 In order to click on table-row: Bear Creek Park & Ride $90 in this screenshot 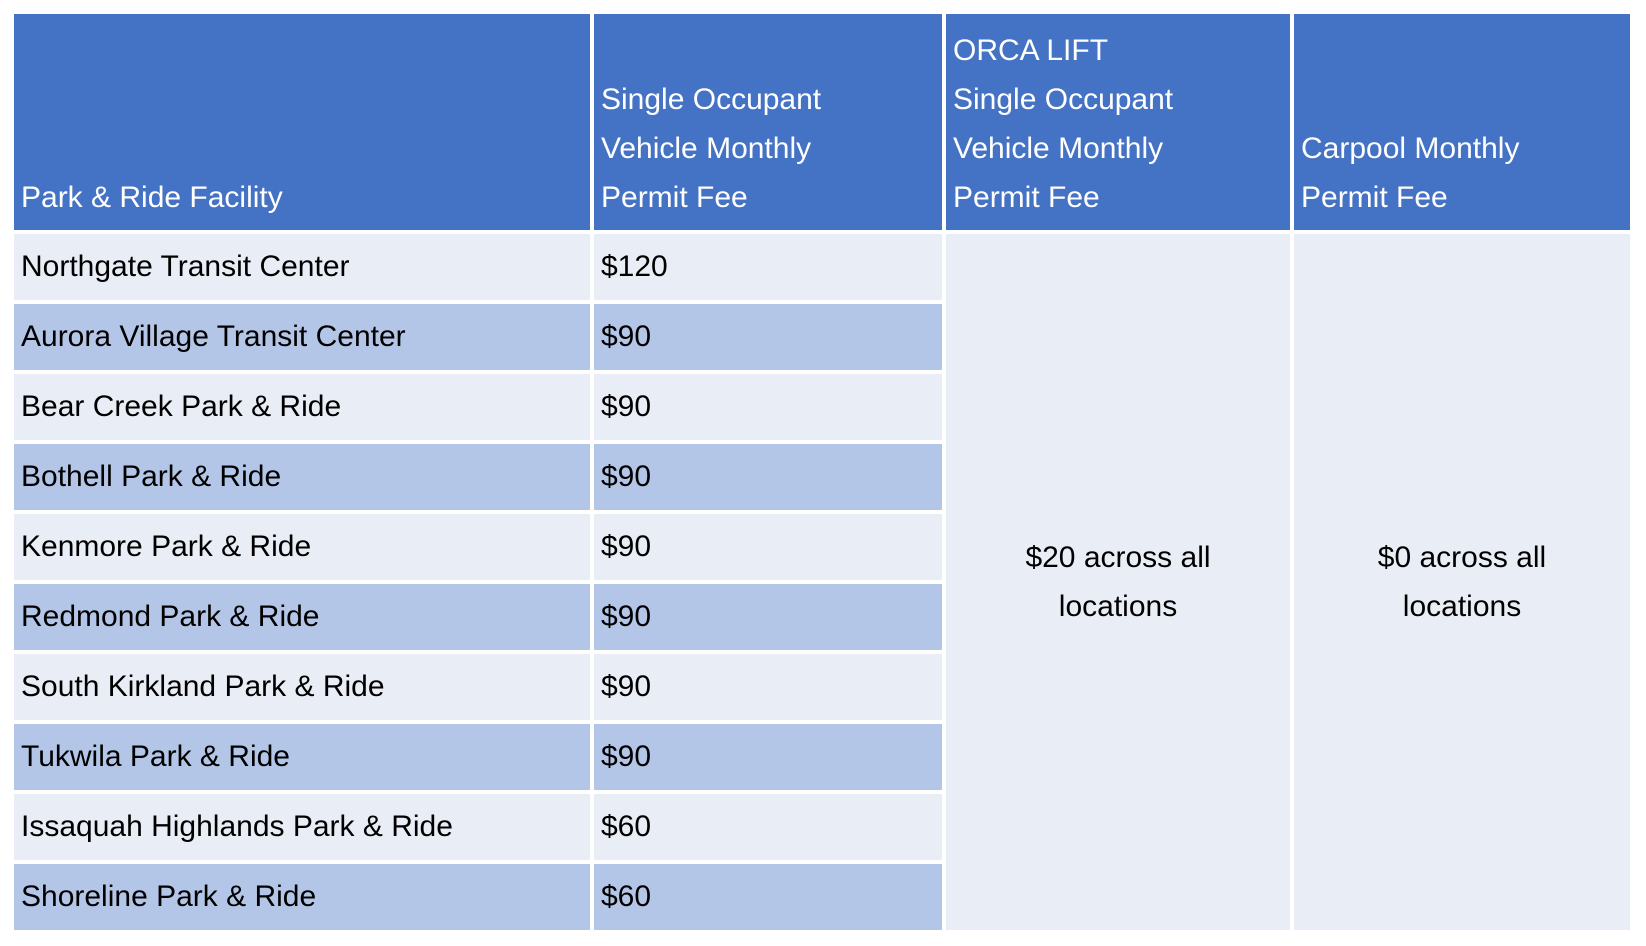, I will do `click(822, 407)`.